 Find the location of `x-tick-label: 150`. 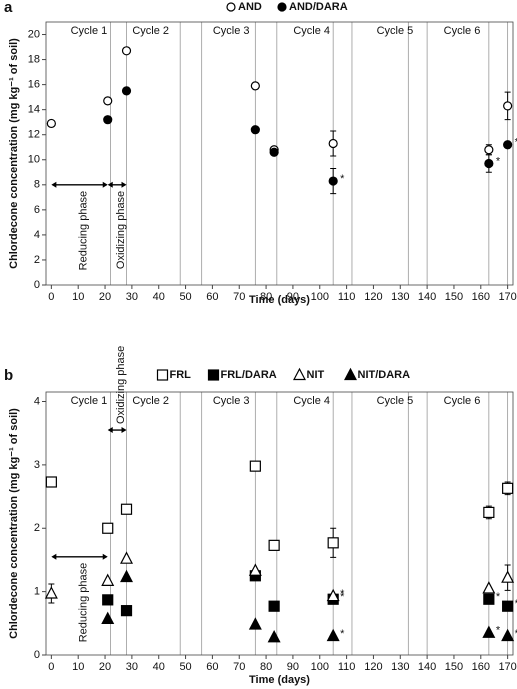

x-tick-label: 150 is located at coordinates (454, 667).